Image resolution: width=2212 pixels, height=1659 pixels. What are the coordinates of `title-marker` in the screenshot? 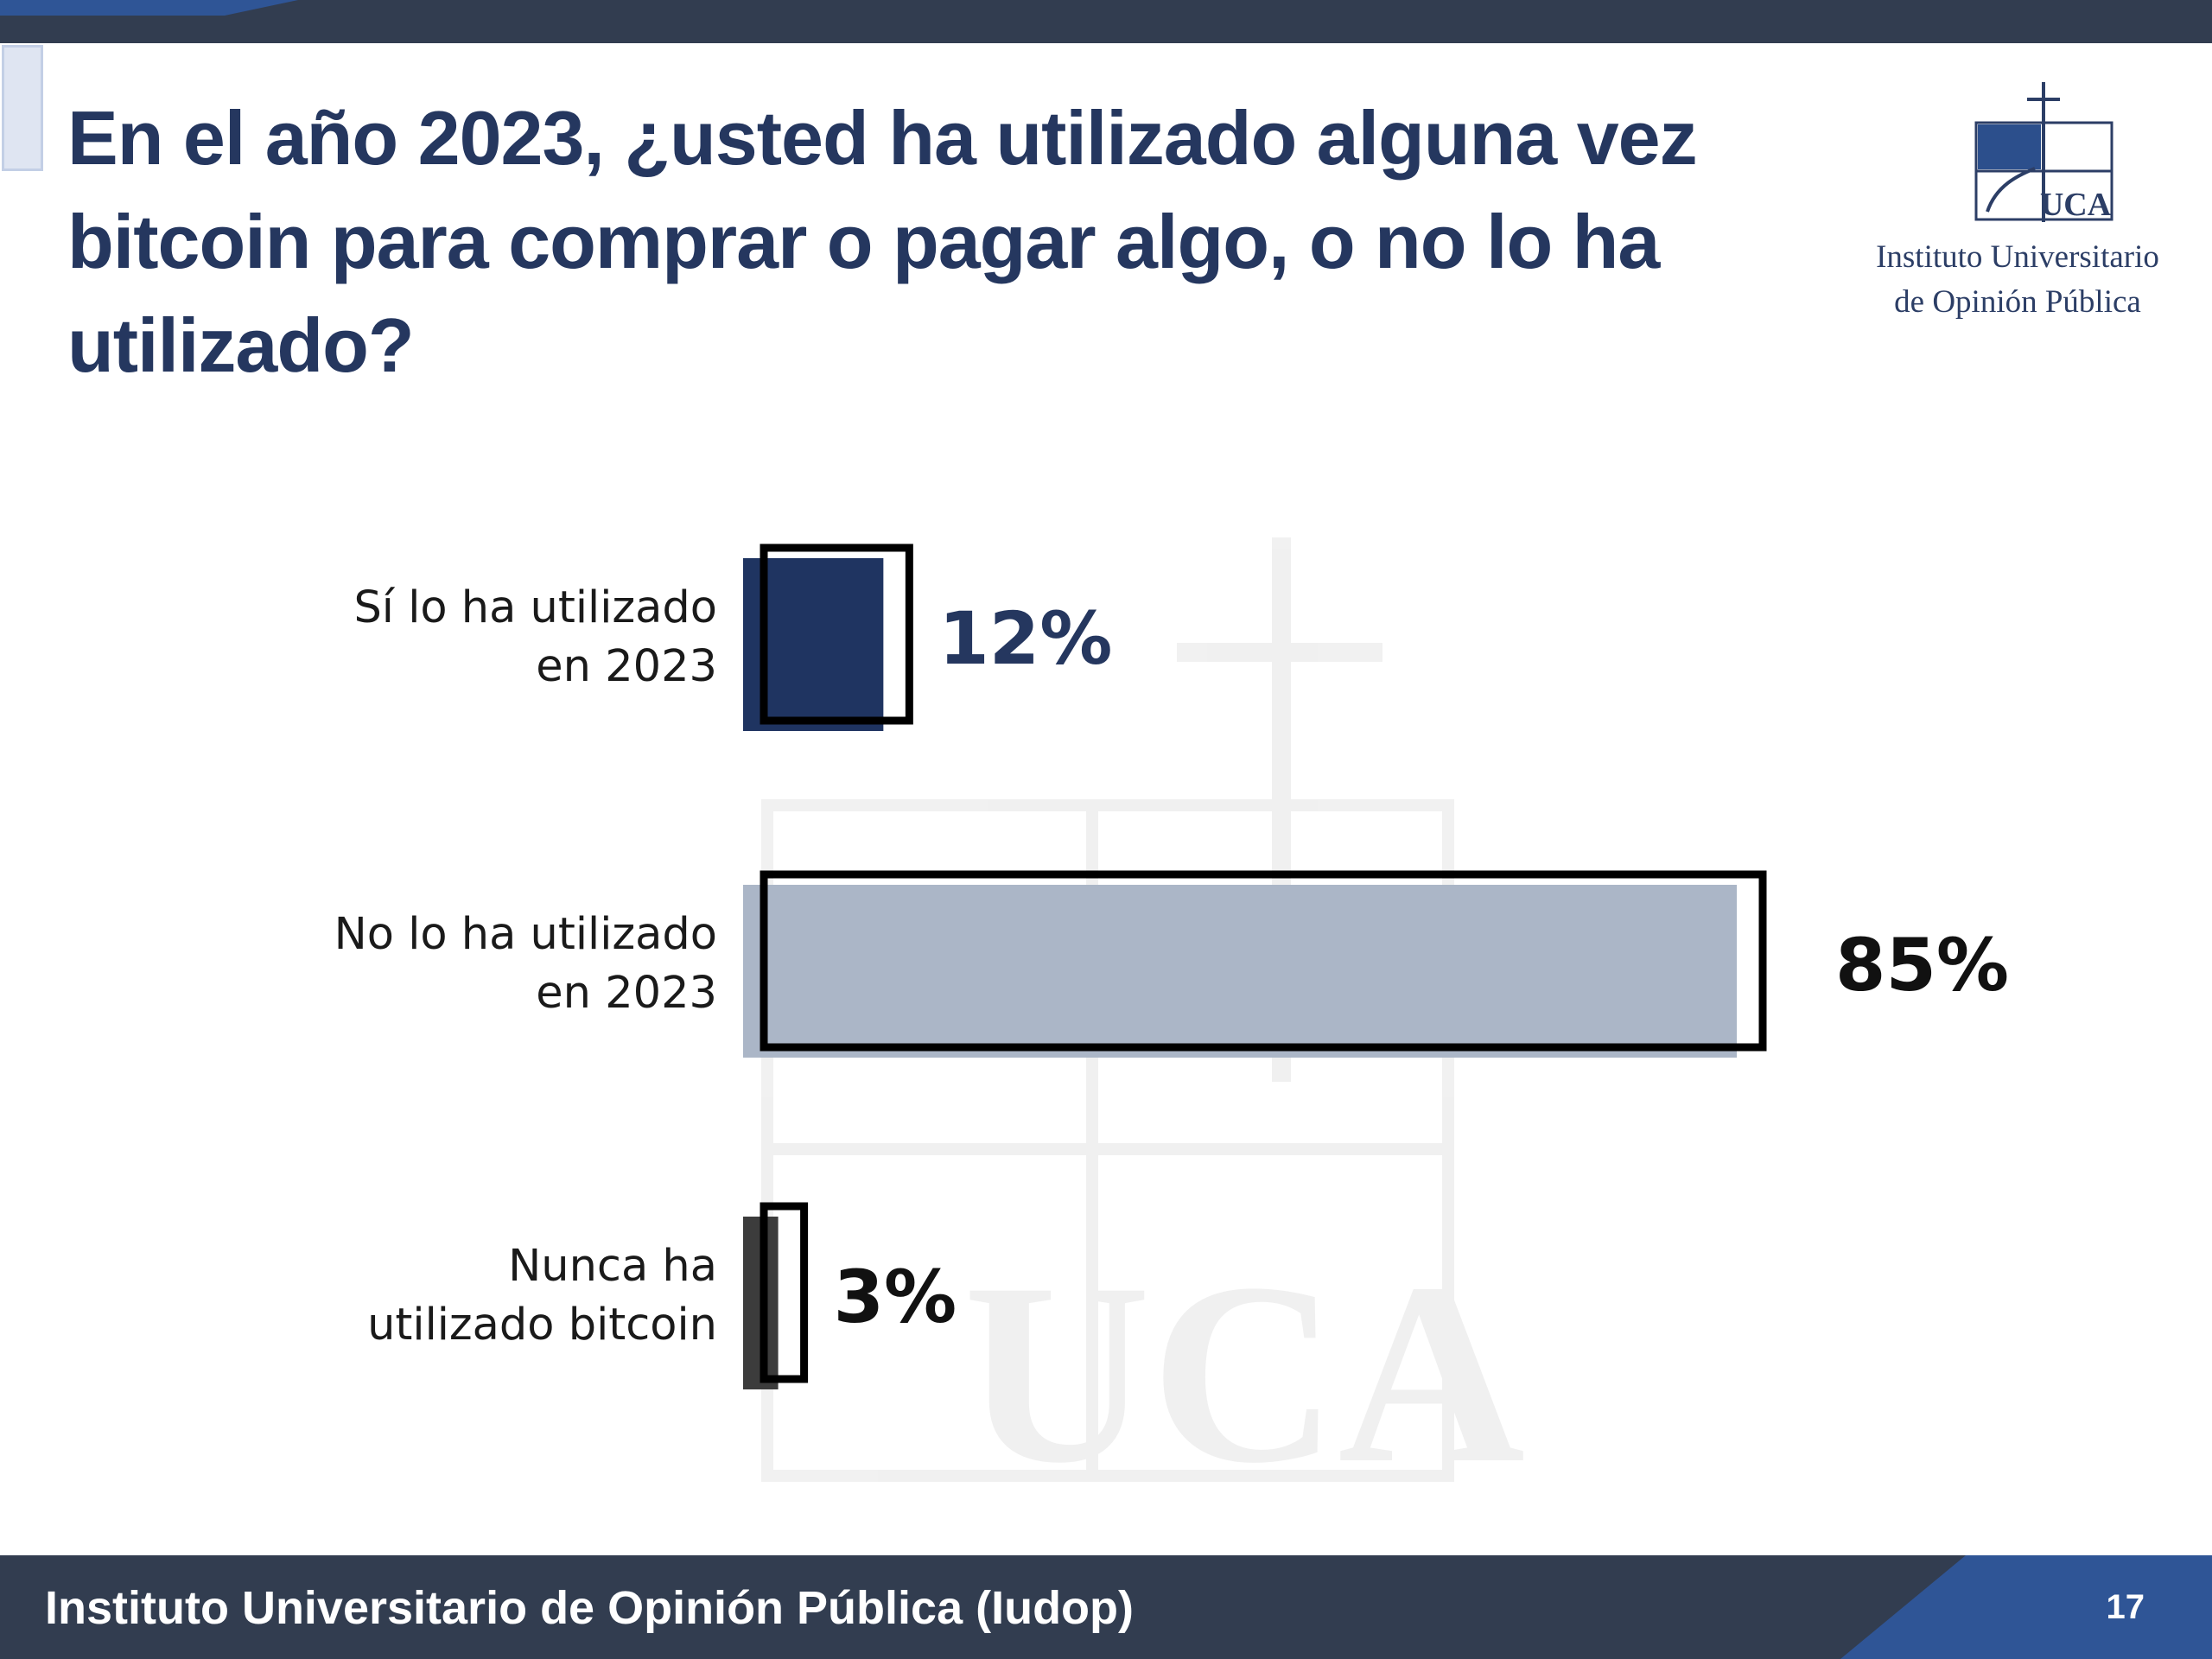 It's located at (22, 108).